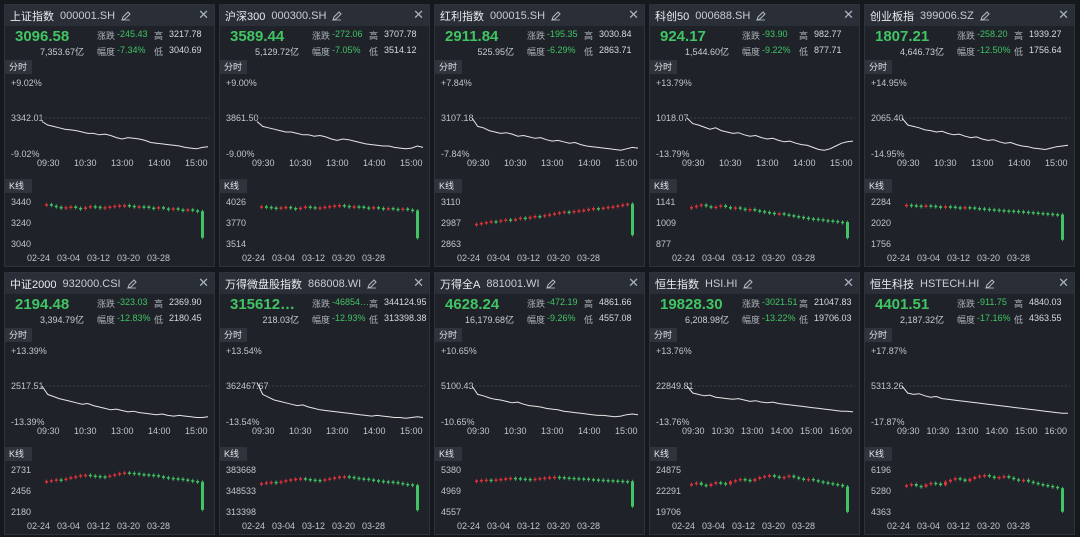 The height and width of the screenshot is (537, 1080). What do you see at coordinates (347, 34) in the screenshot?
I see `change-value: -272.06` at bounding box center [347, 34].